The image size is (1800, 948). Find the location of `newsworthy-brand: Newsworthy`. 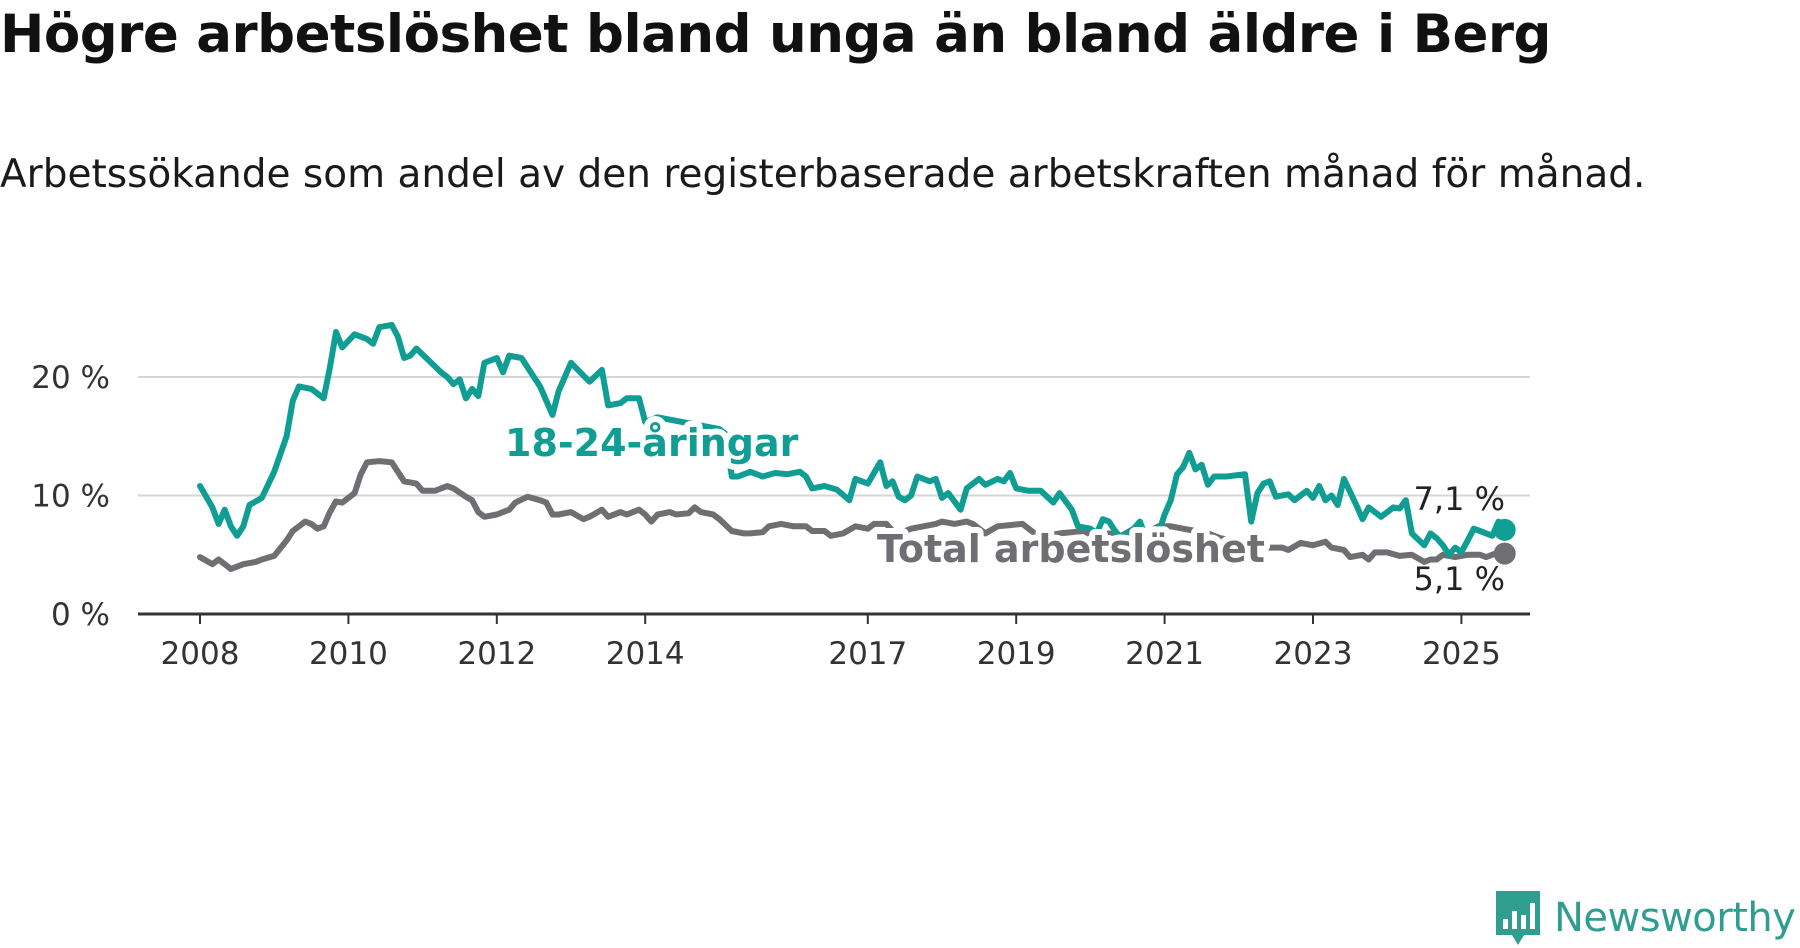

newsworthy-brand: Newsworthy is located at coordinates (1645, 918).